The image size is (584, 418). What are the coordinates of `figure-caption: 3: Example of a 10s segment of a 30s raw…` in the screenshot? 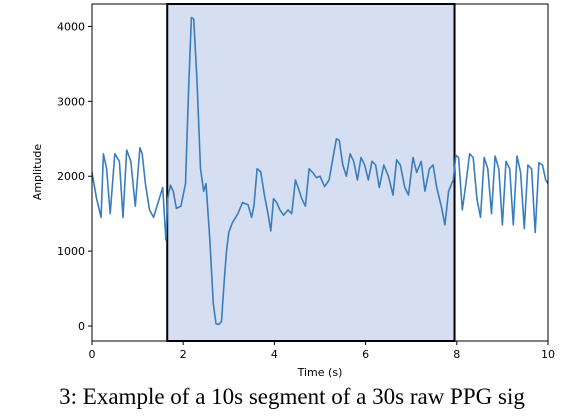 It's located at (292, 396).